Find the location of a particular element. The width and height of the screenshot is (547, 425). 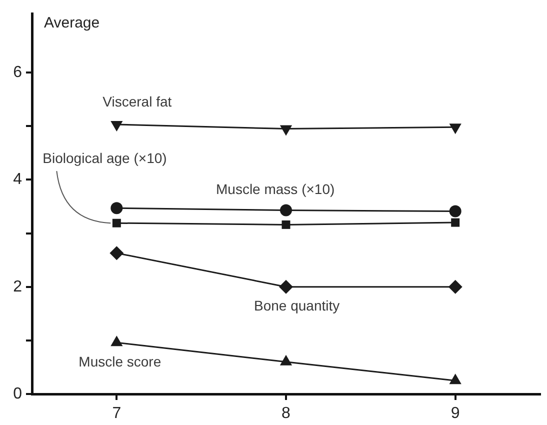

series-label: Muscle mass (×10) is located at coordinates (275, 189).